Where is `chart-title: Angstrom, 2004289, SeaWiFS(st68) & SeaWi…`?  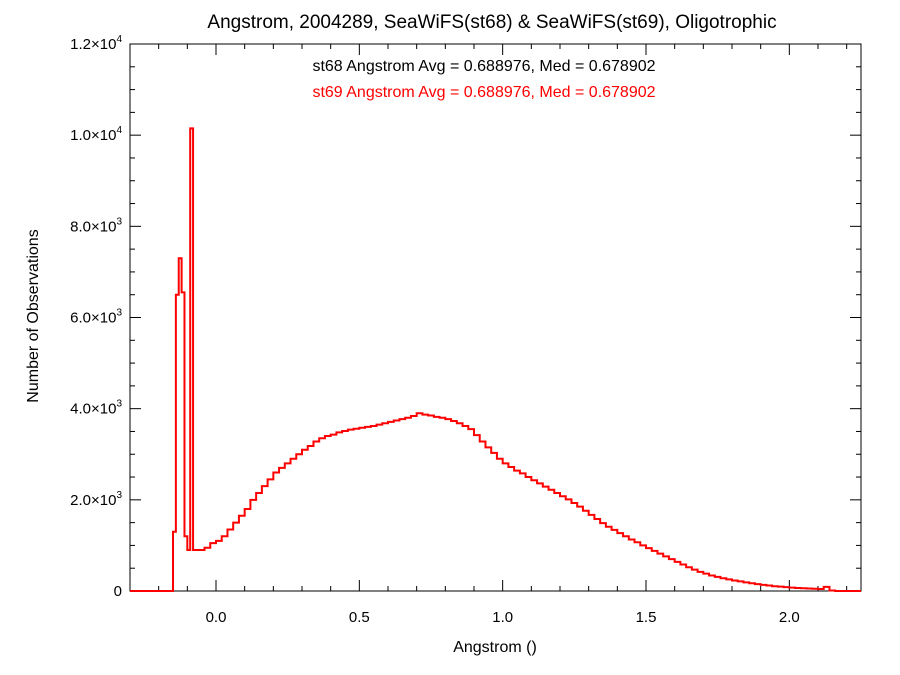
chart-title: Angstrom, 2004289, SeaWiFS(st68) & SeaWi… is located at coordinates (491, 22).